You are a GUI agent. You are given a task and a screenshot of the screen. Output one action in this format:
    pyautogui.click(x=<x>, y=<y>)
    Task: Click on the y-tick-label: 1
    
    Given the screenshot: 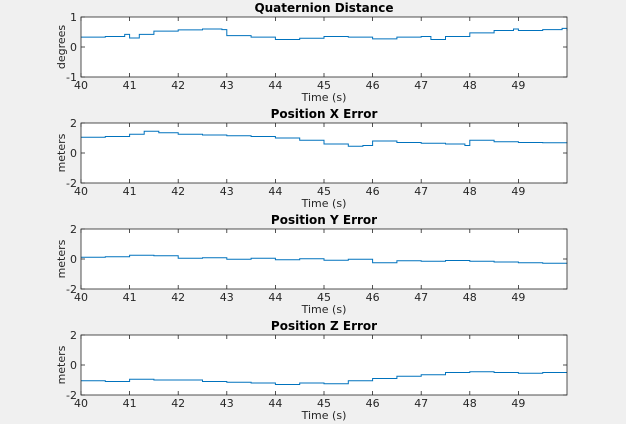 What is the action you would take?
    pyautogui.click(x=73, y=17)
    